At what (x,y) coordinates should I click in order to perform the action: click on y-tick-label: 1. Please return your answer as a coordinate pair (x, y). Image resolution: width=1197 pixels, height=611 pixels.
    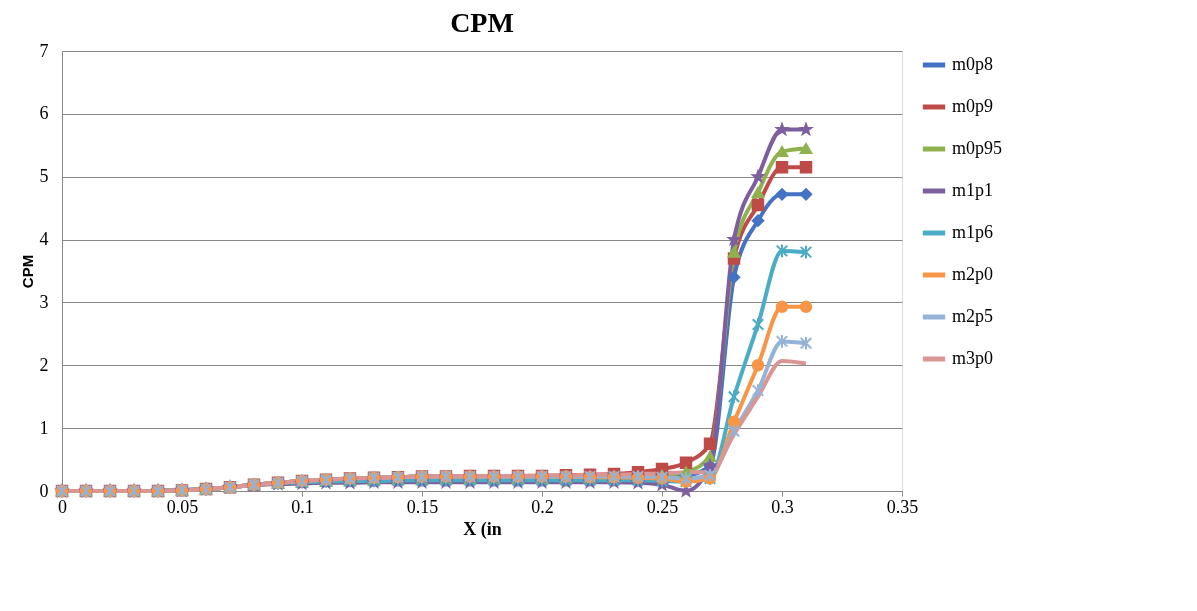
    Looking at the image, I should click on (44, 427).